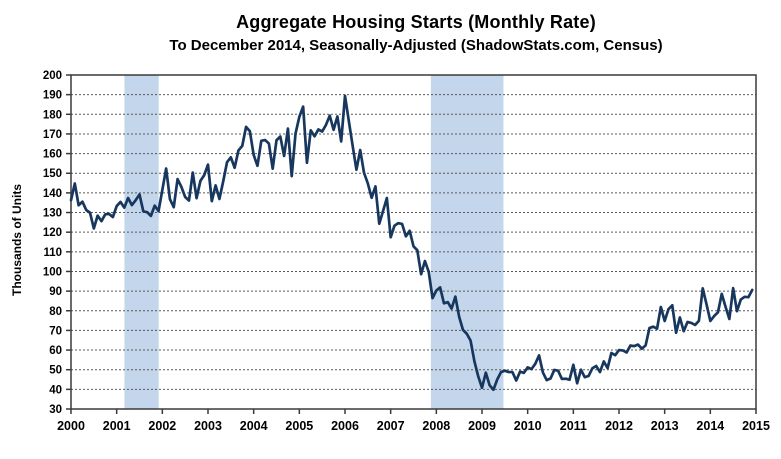 This screenshot has width=781, height=459. Describe the element at coordinates (55, 312) in the screenshot. I see `y-tick-label: 80` at that location.